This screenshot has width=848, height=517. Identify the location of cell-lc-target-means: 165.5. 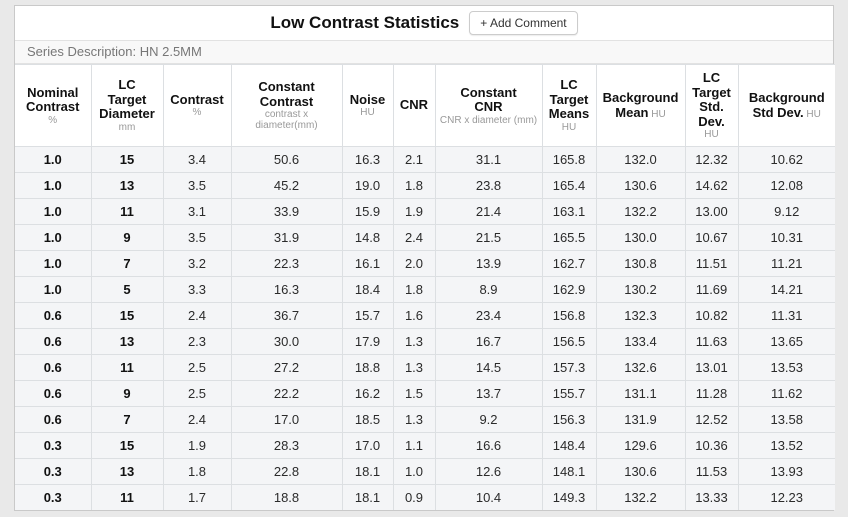
(569, 238).